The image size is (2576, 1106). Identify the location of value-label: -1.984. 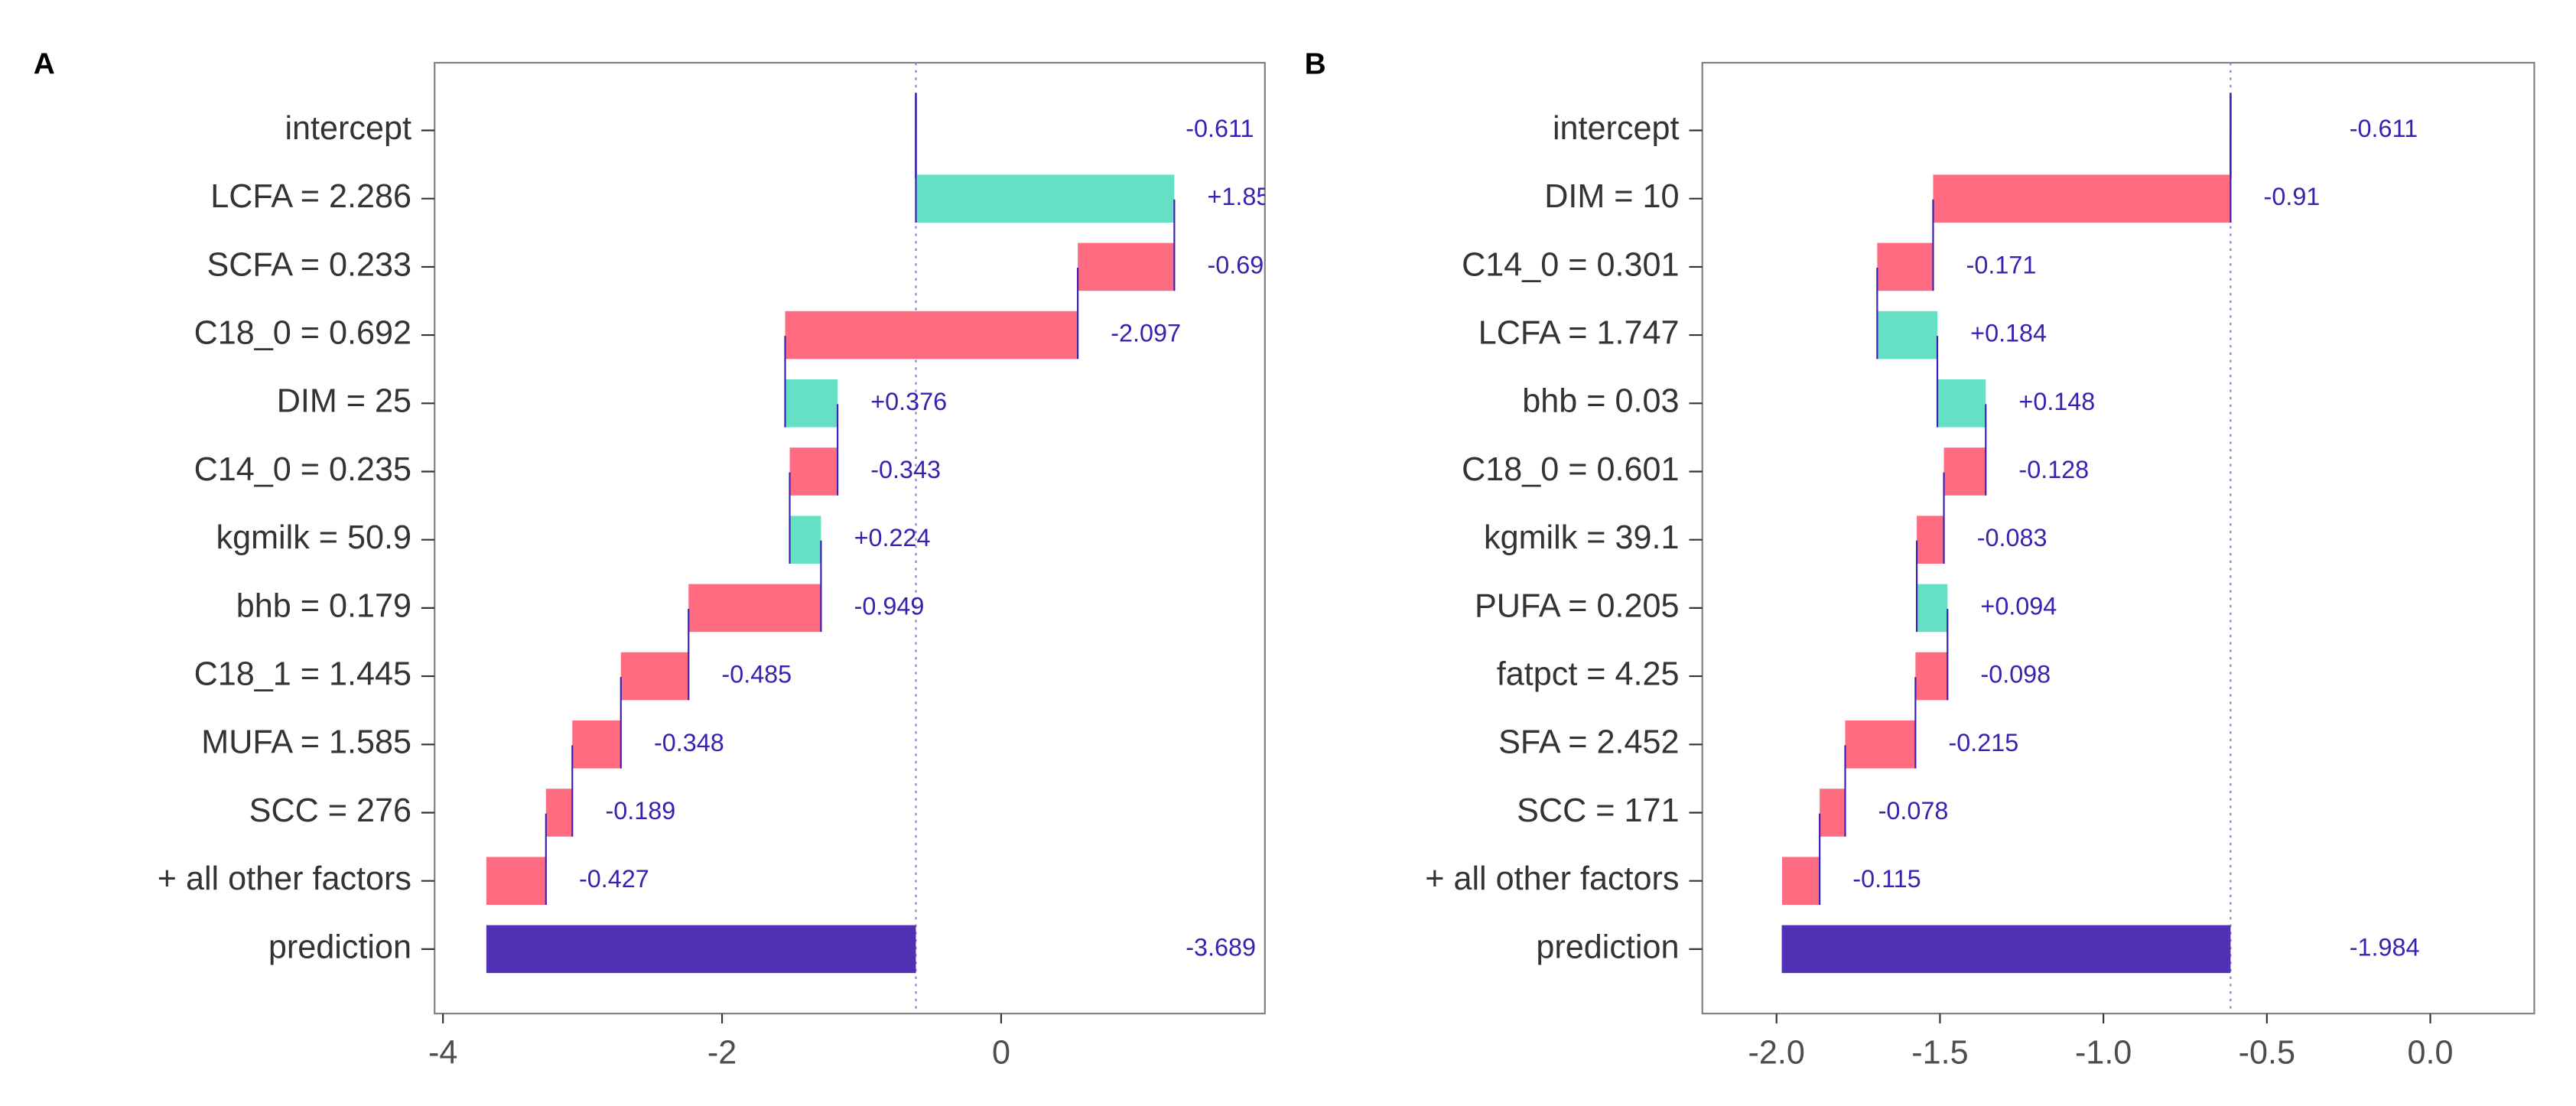
(2385, 947).